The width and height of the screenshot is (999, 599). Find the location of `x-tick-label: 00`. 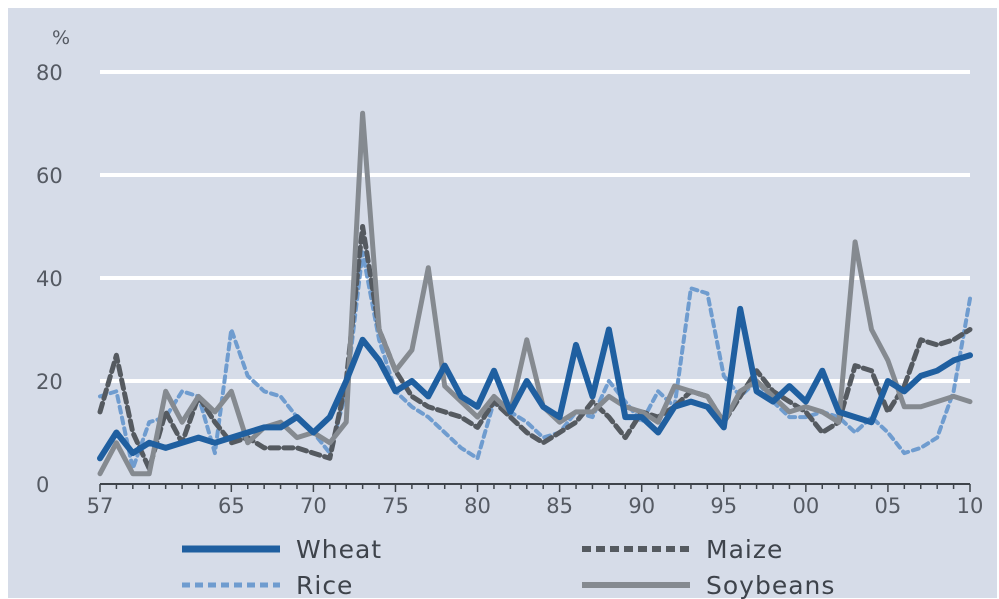

x-tick-label: 00 is located at coordinates (805, 506).